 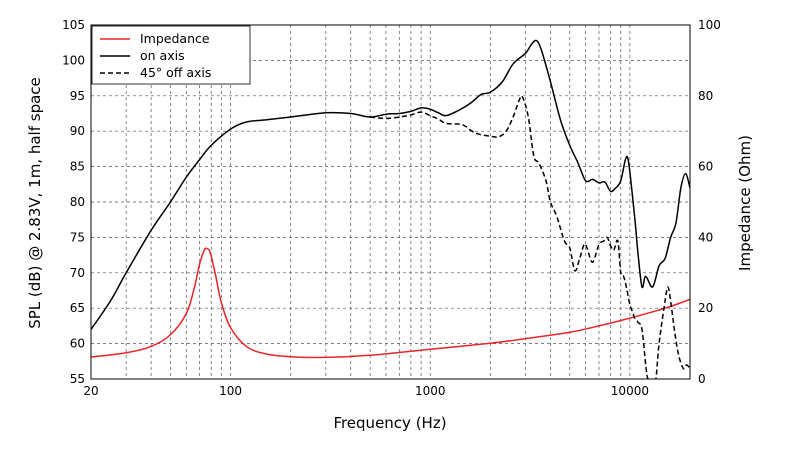 I want to click on legend-label-on-axis: on axis, so click(x=162, y=55).